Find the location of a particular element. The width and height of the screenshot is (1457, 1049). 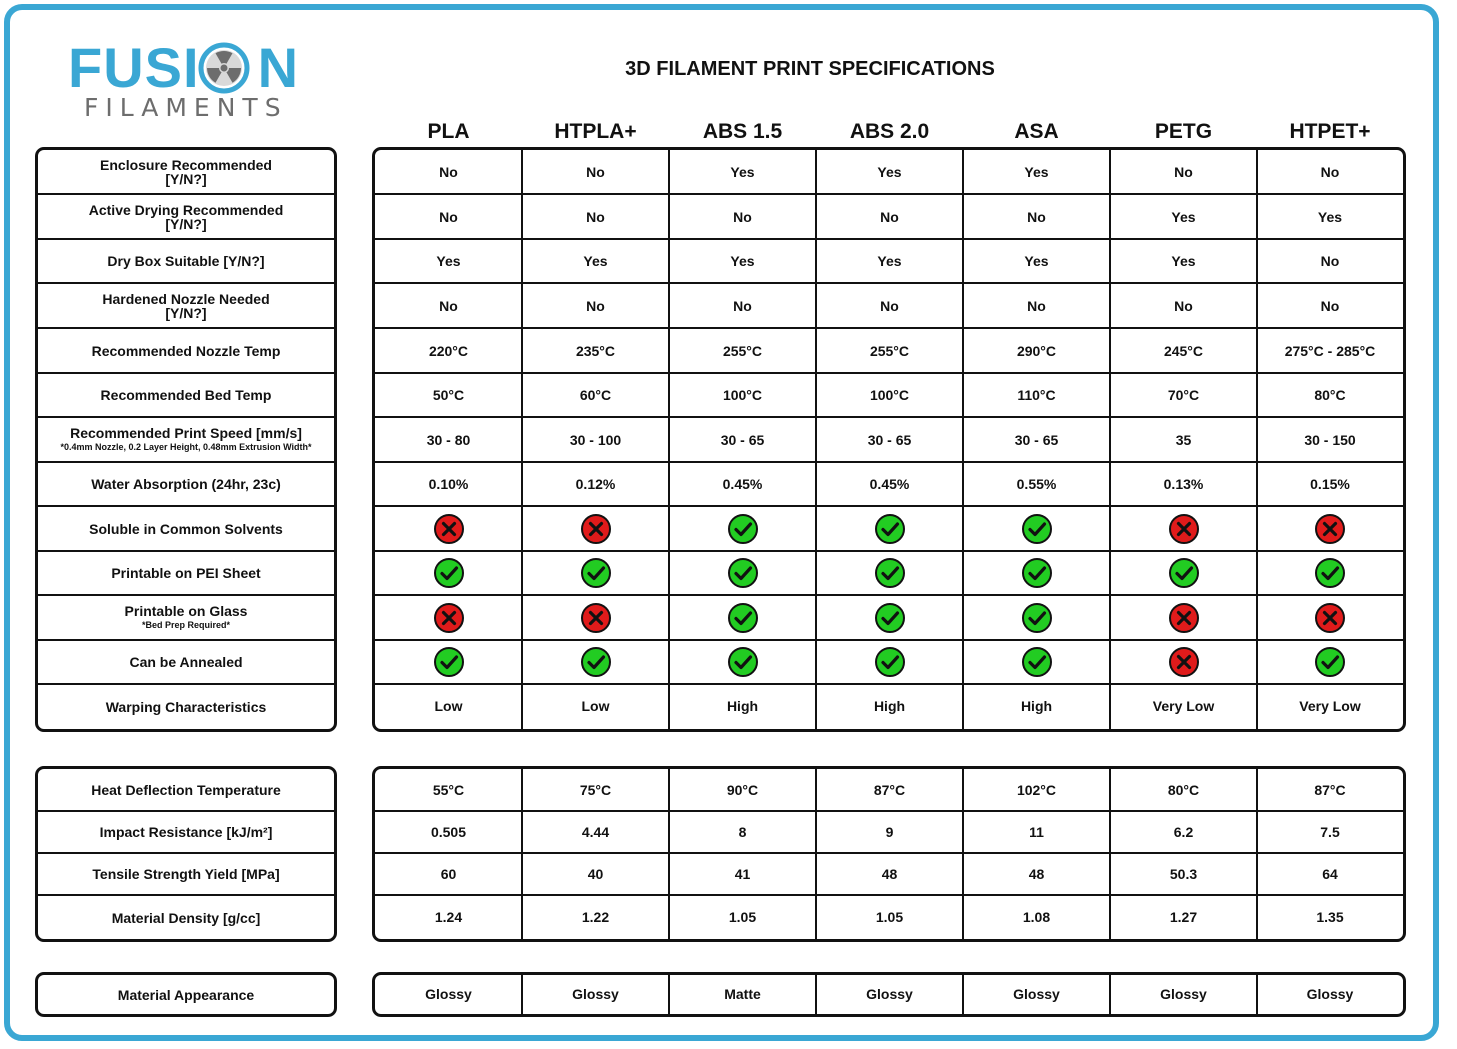

table-cell: 48 is located at coordinates (1036, 874).